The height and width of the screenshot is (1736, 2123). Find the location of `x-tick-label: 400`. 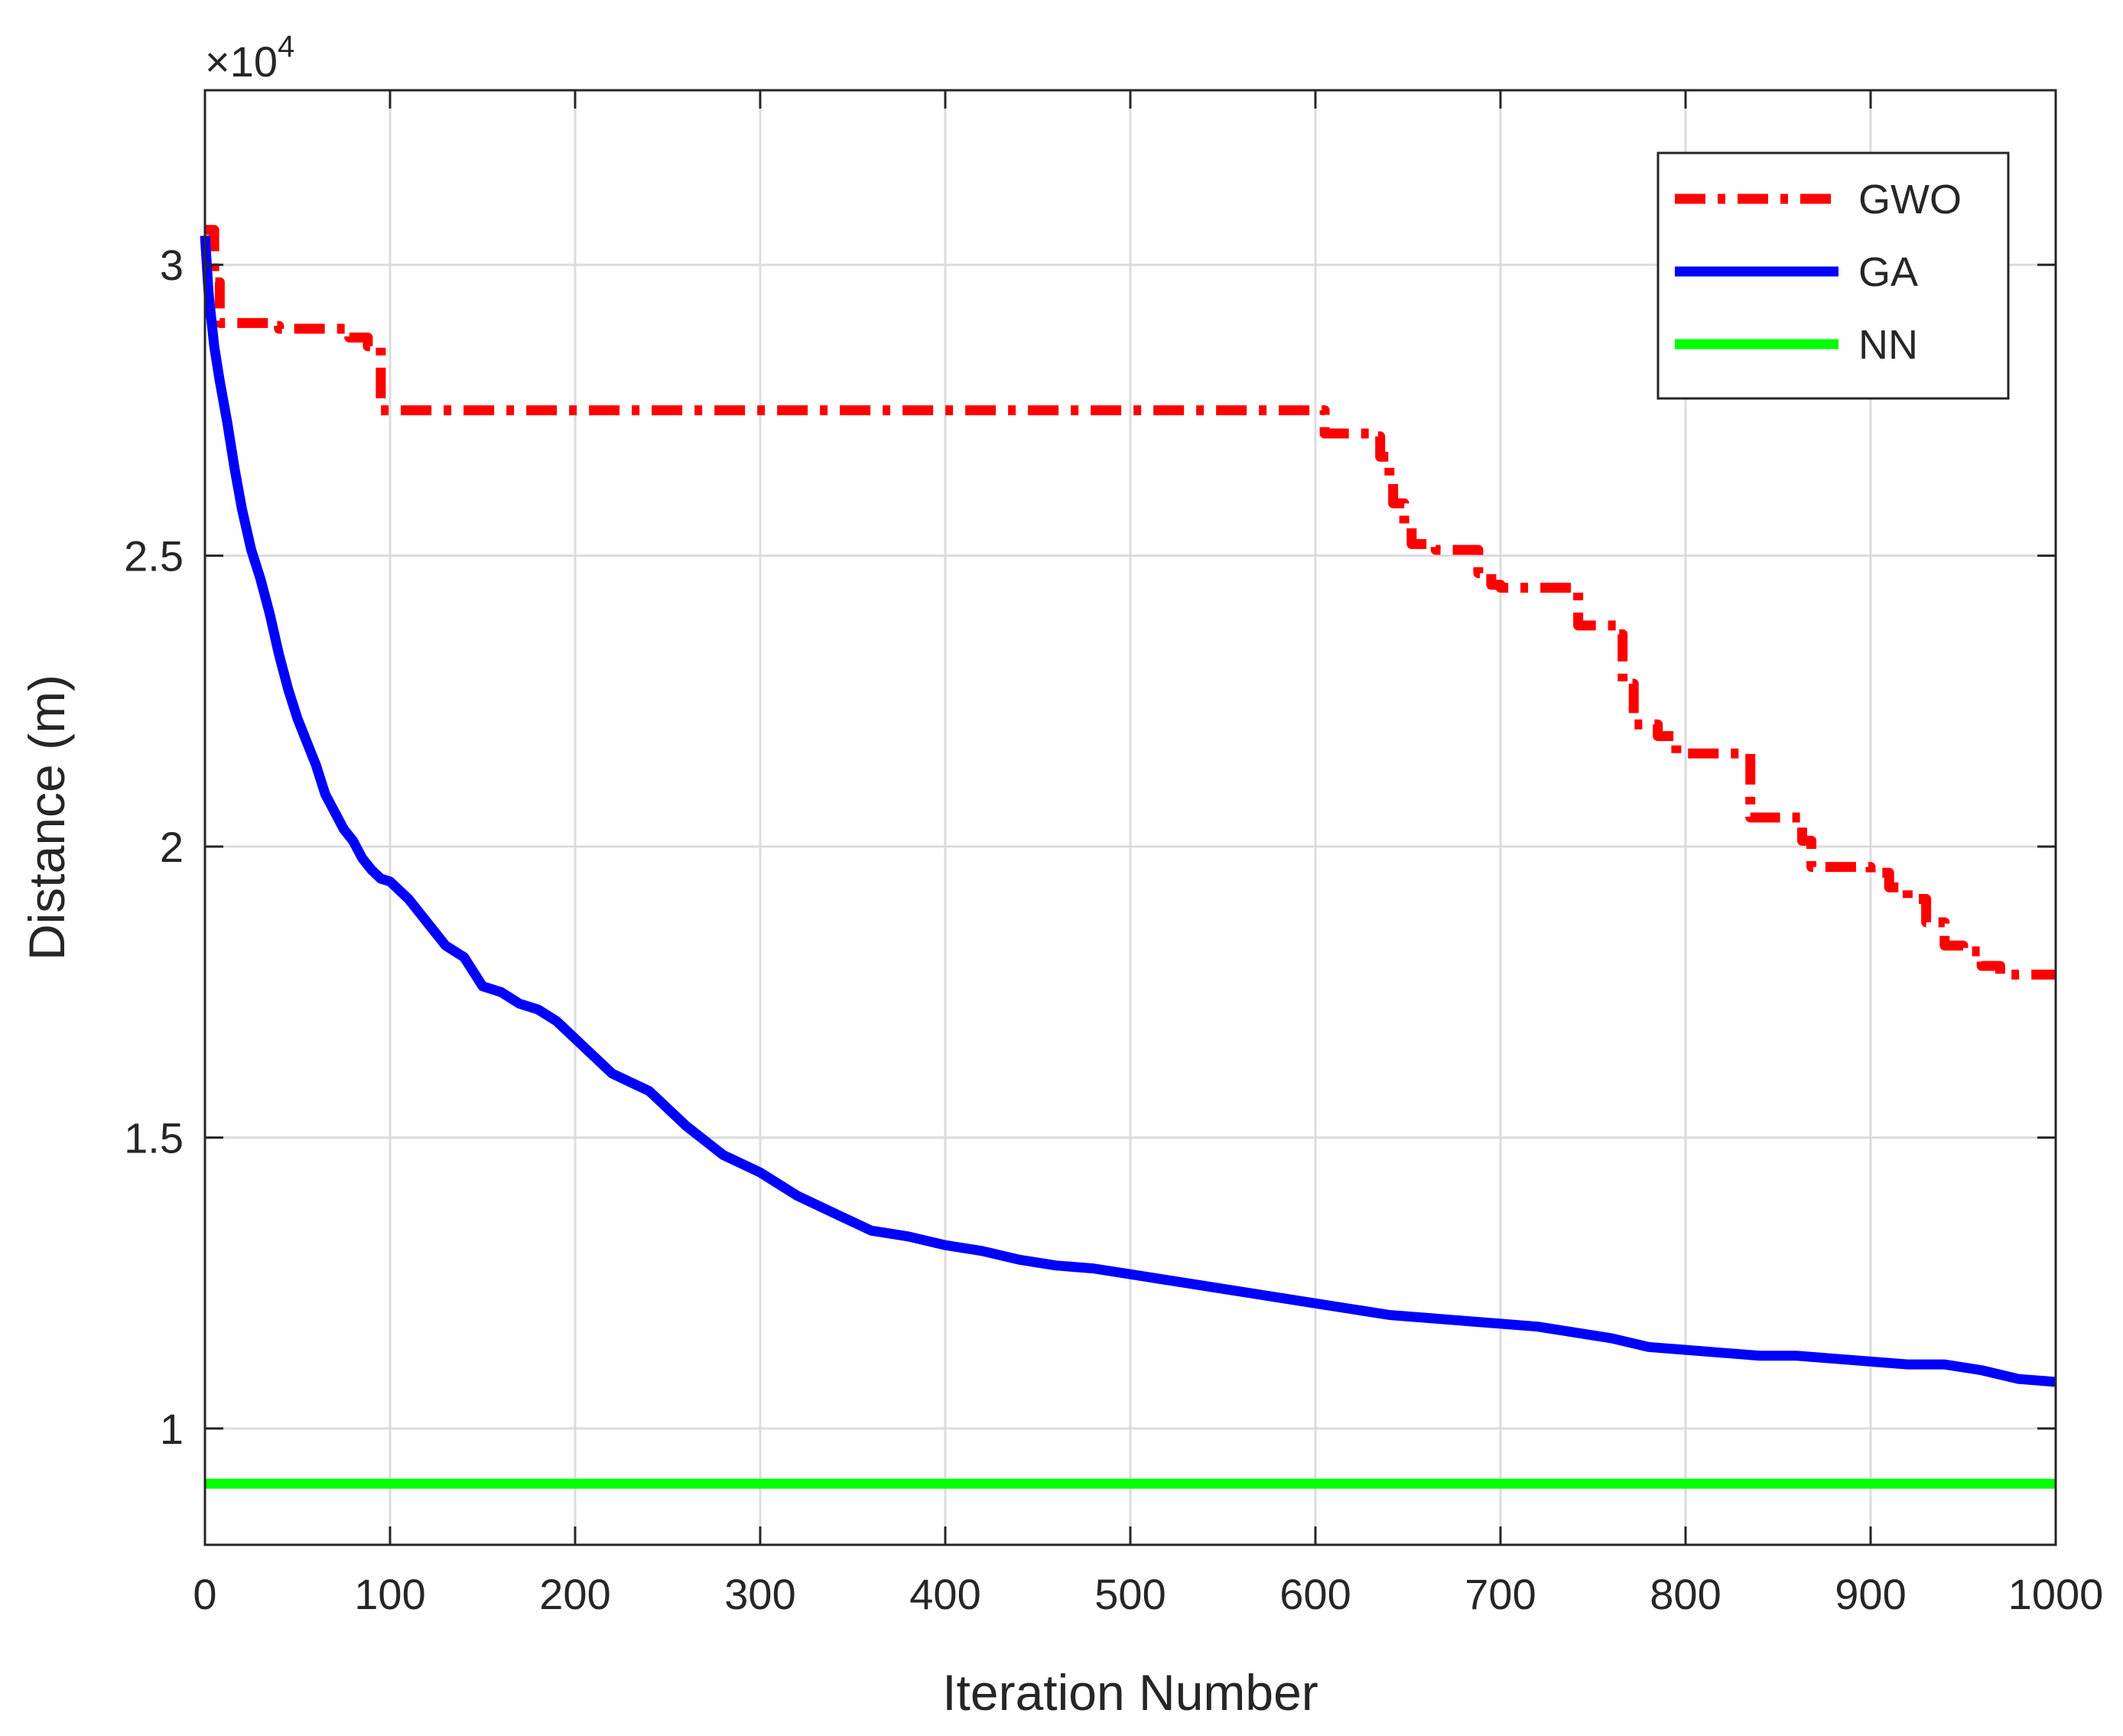

x-tick-label: 400 is located at coordinates (944, 1594).